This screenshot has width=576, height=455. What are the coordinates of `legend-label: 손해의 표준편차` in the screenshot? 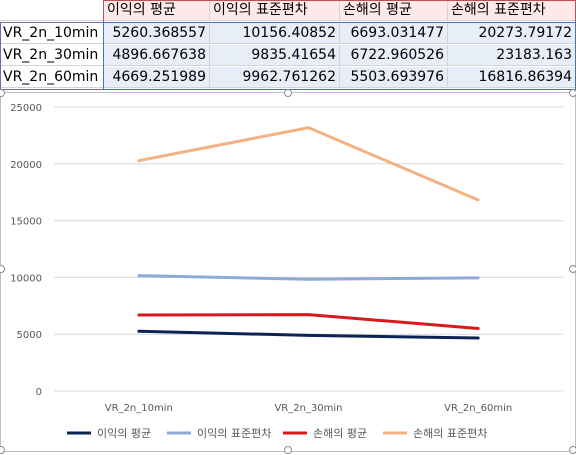 It's located at (450, 433).